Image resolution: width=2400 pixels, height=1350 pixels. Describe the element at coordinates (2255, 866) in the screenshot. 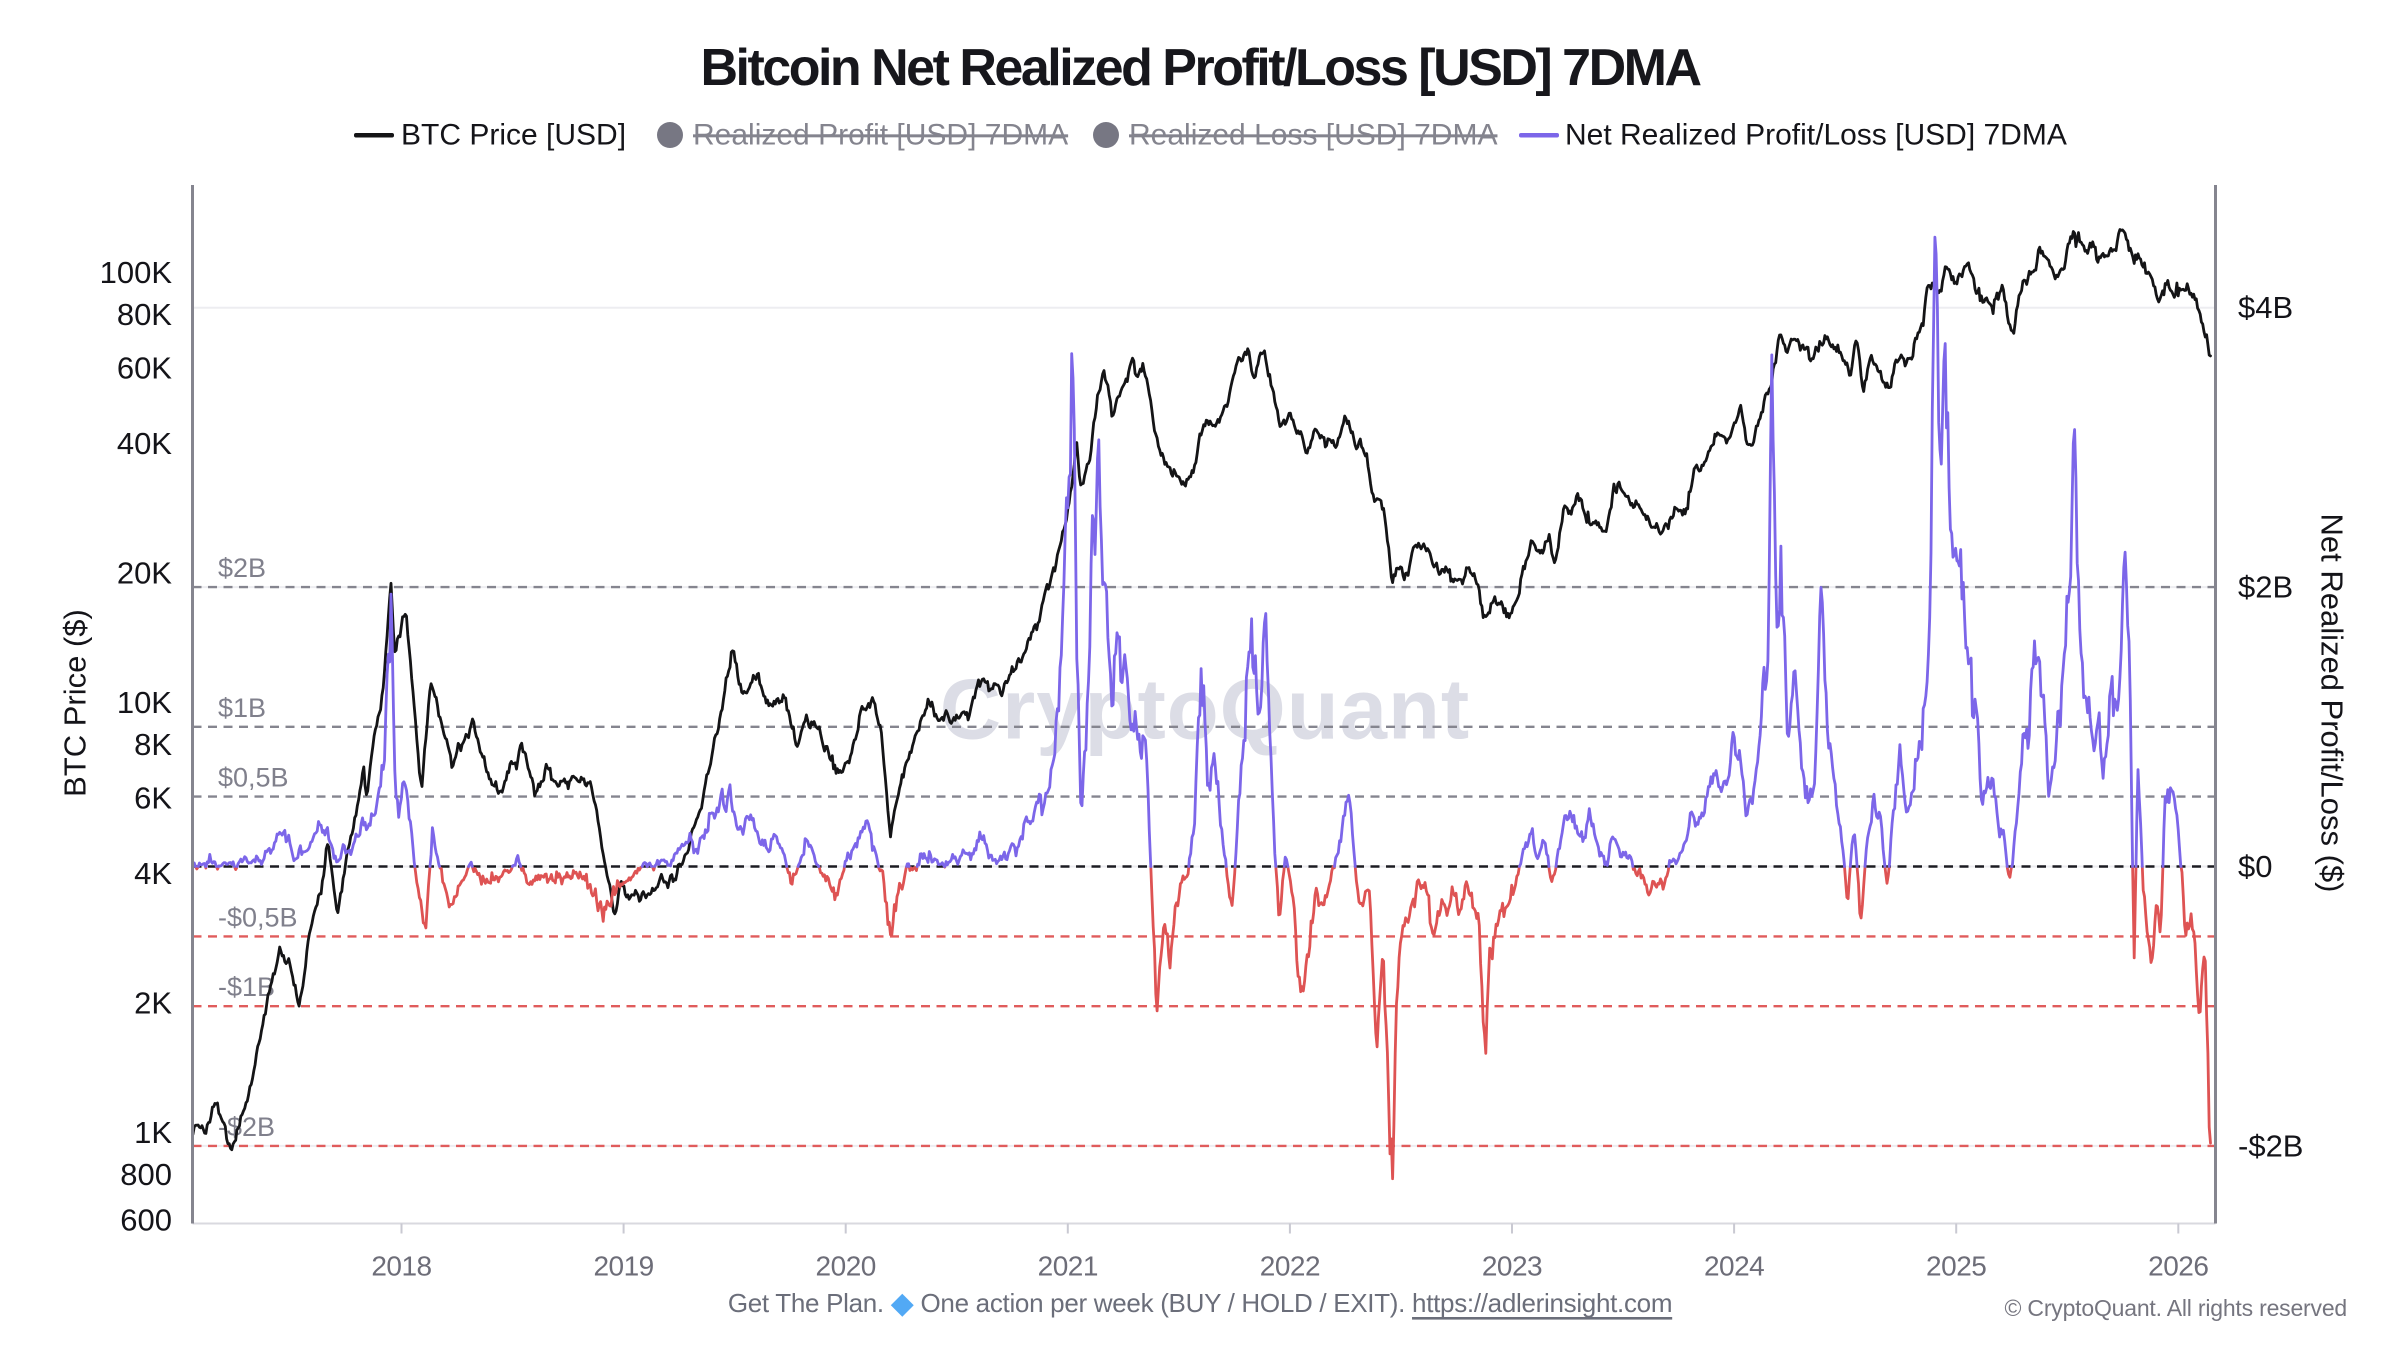

I see `svg-text: $0` at that location.